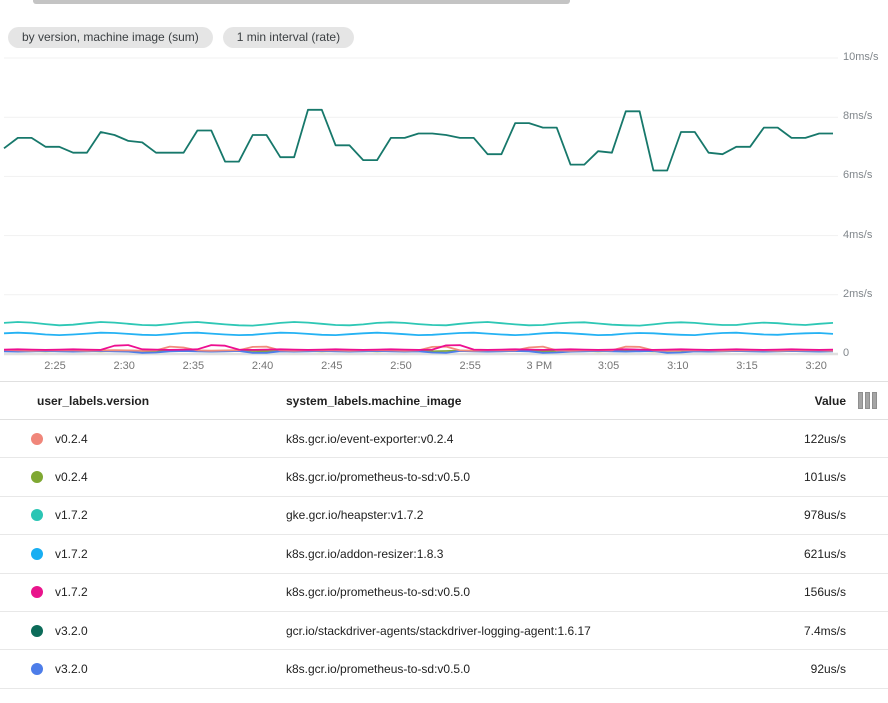  I want to click on x-axis-label: 2:55, so click(470, 366).